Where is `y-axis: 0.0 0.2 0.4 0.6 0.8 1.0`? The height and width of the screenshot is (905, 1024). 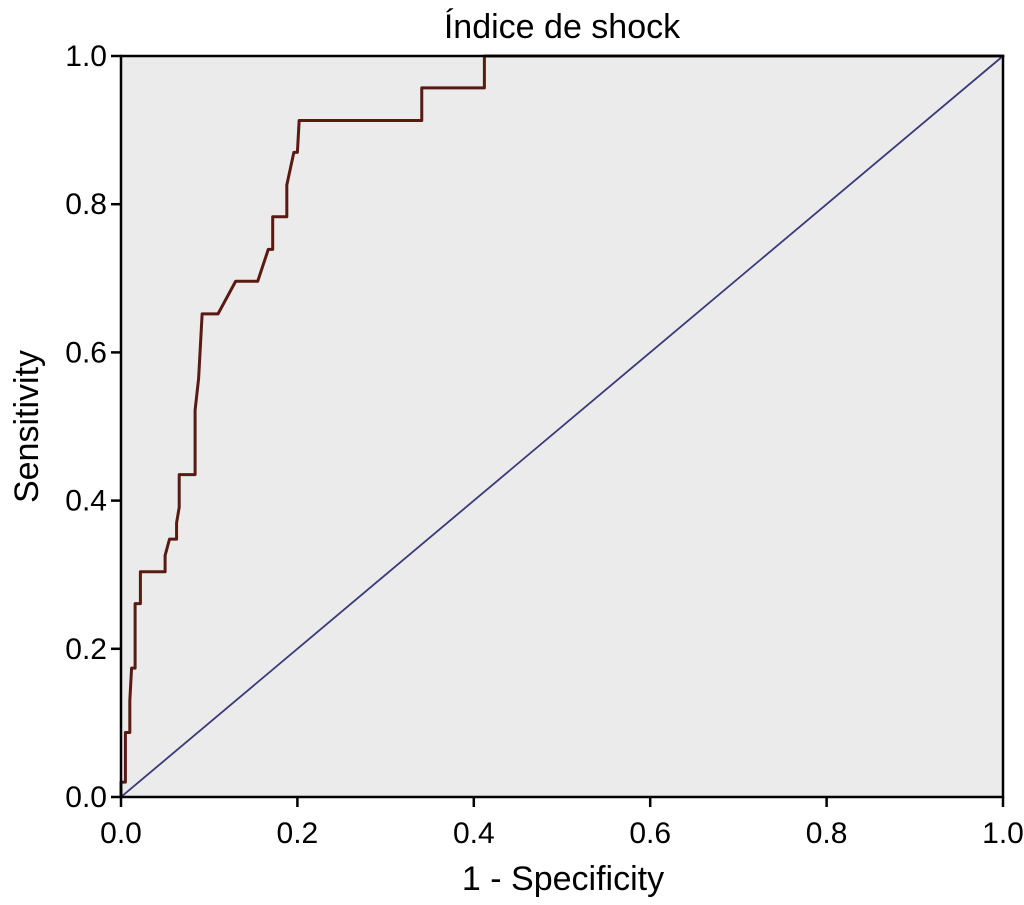
y-axis: 0.0 0.2 0.4 0.6 0.8 1.0 is located at coordinates (93, 427).